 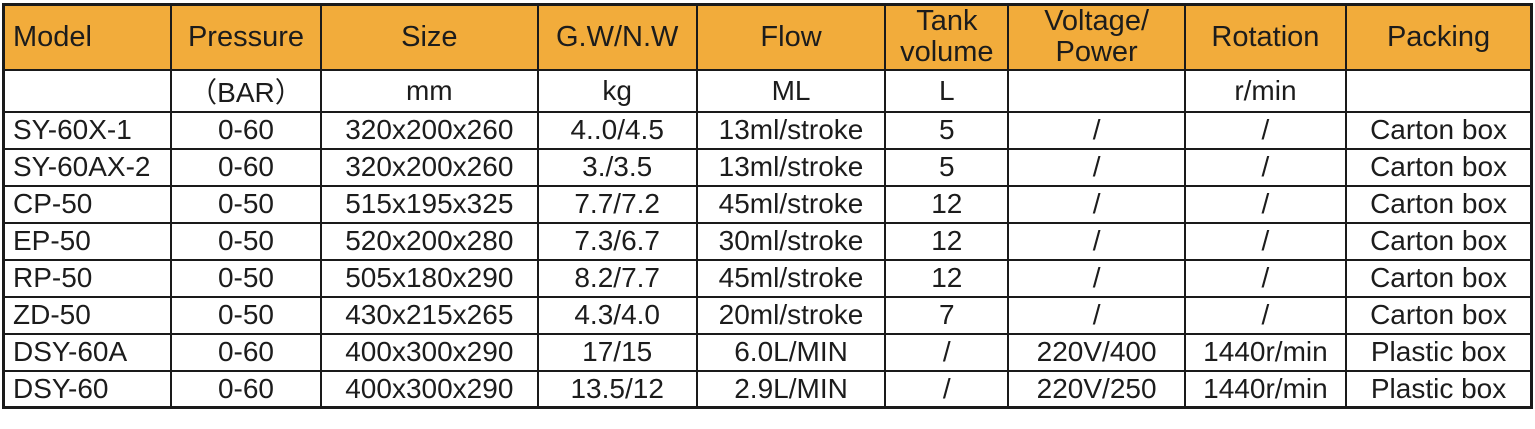 What do you see at coordinates (617, 167) in the screenshot?
I see `cell-gw-nw: 3./3.5` at bounding box center [617, 167].